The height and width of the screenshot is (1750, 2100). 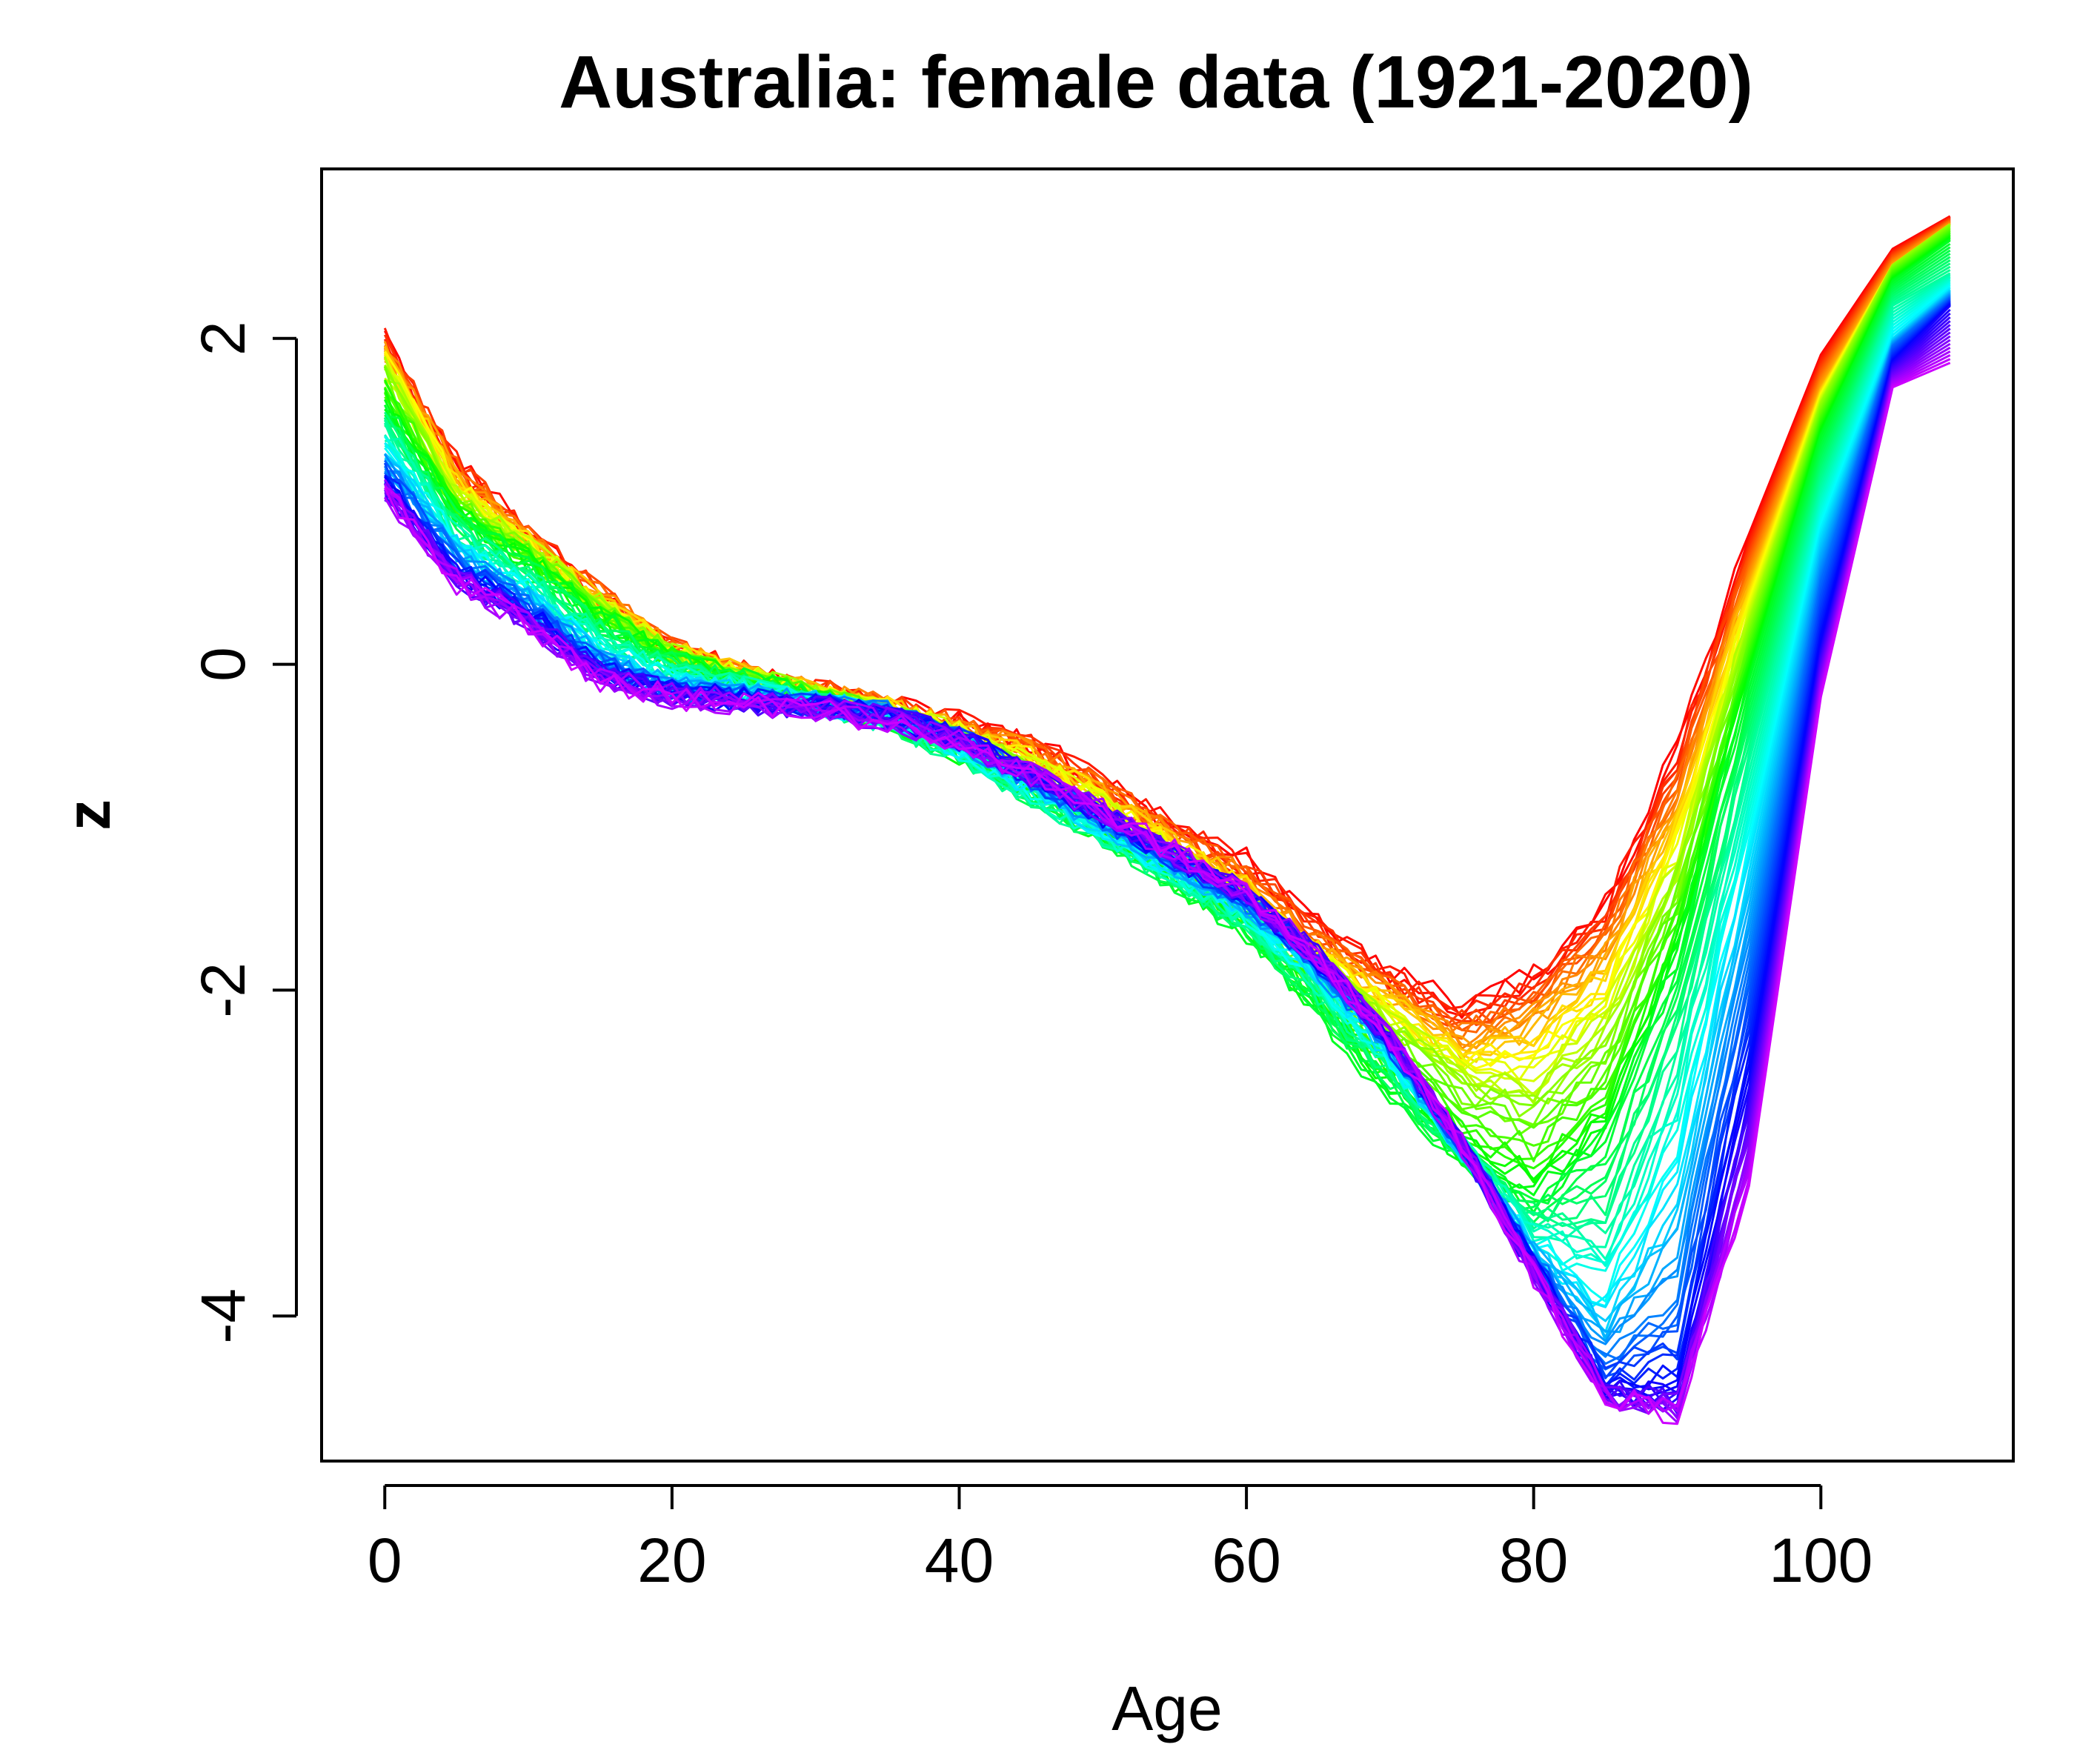 What do you see at coordinates (223, 338) in the screenshot?
I see `y-tick-label: 2` at bounding box center [223, 338].